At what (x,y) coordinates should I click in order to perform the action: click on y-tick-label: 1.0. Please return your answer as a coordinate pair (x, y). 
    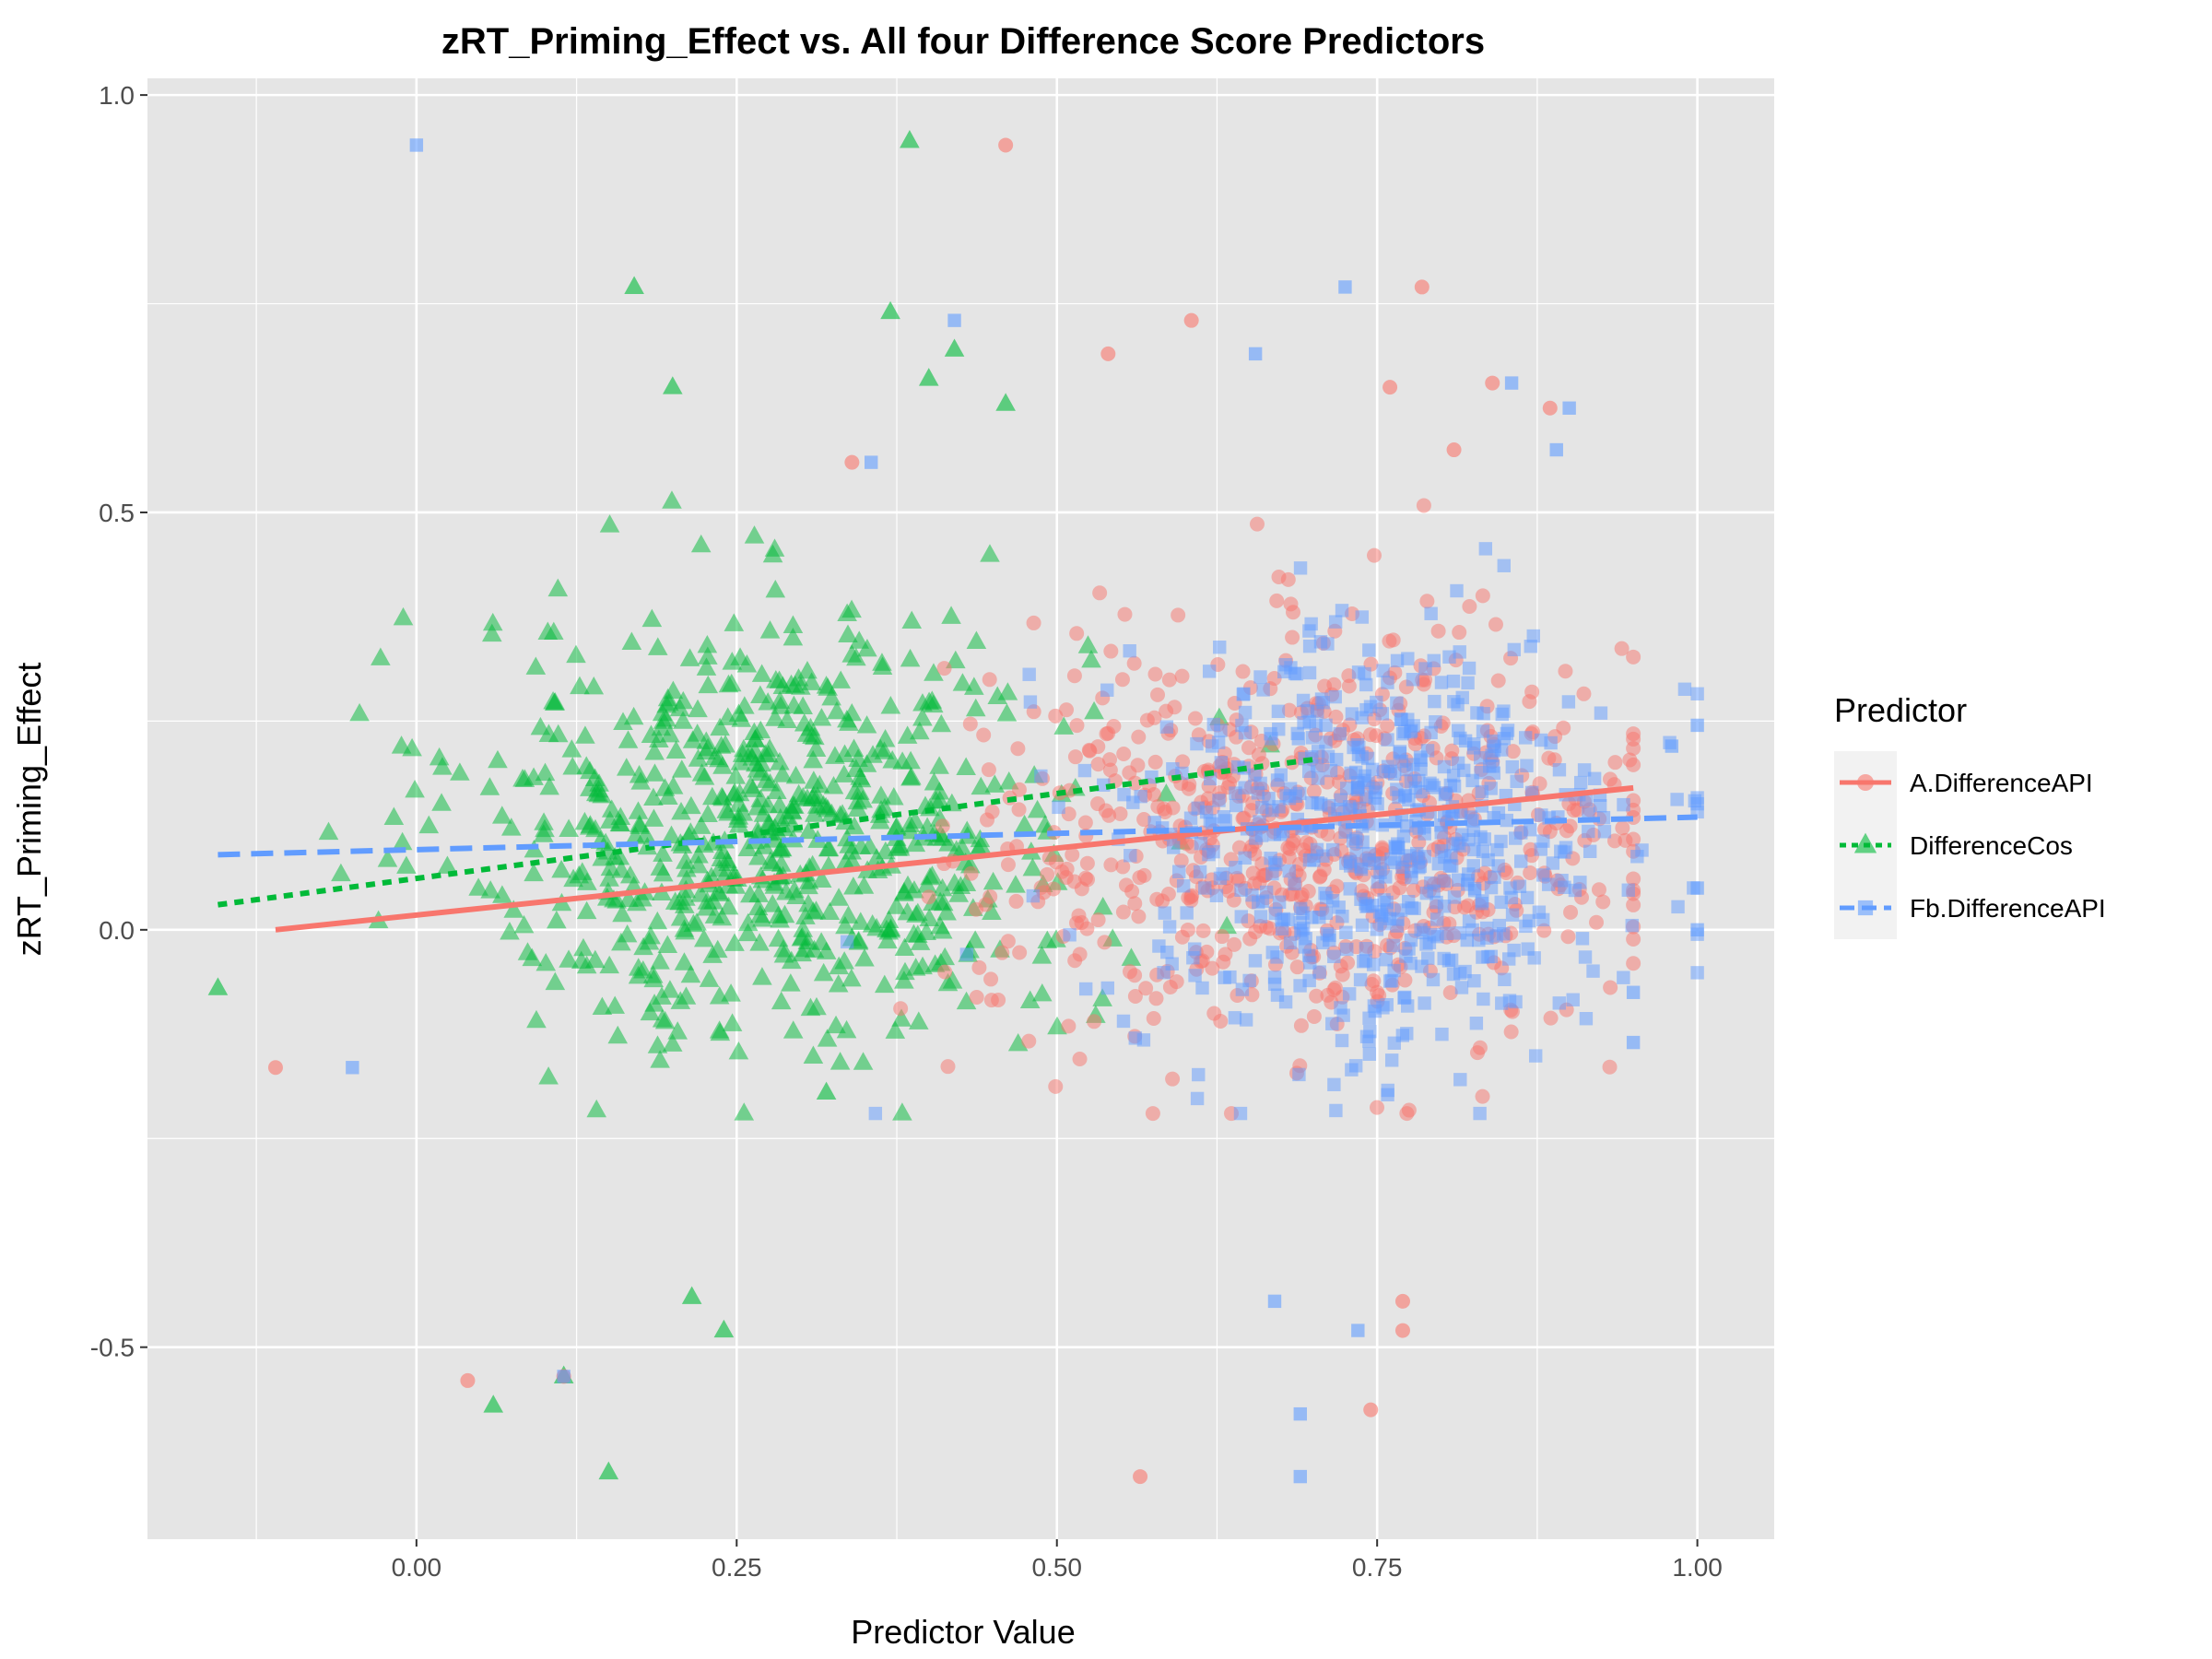
    Looking at the image, I should click on (117, 95).